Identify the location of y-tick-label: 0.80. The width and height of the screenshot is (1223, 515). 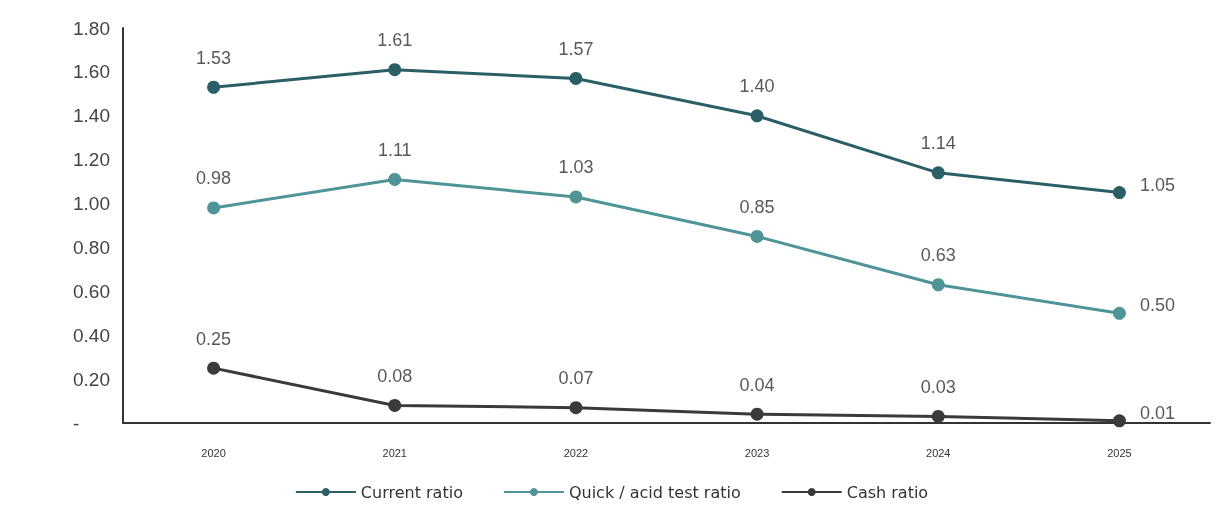
(91, 247).